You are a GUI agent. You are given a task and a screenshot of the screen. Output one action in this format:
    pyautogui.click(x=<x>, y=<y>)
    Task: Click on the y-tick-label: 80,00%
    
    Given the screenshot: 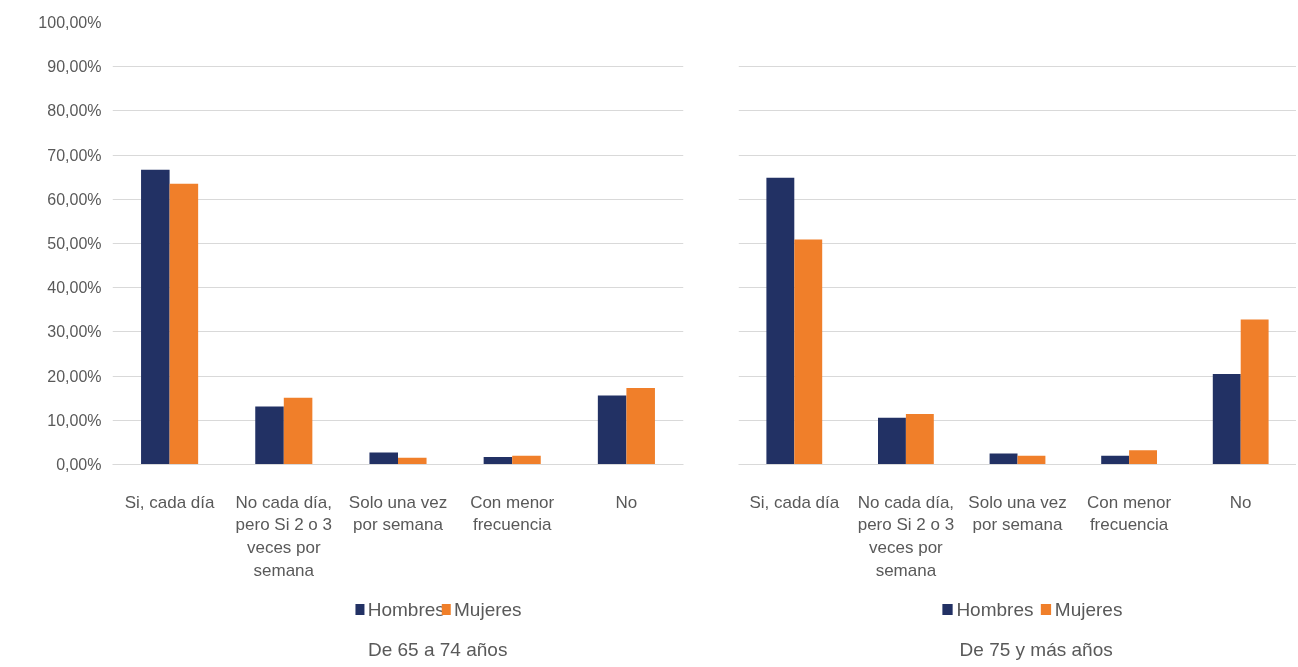 What is the action you would take?
    pyautogui.click(x=74, y=111)
    